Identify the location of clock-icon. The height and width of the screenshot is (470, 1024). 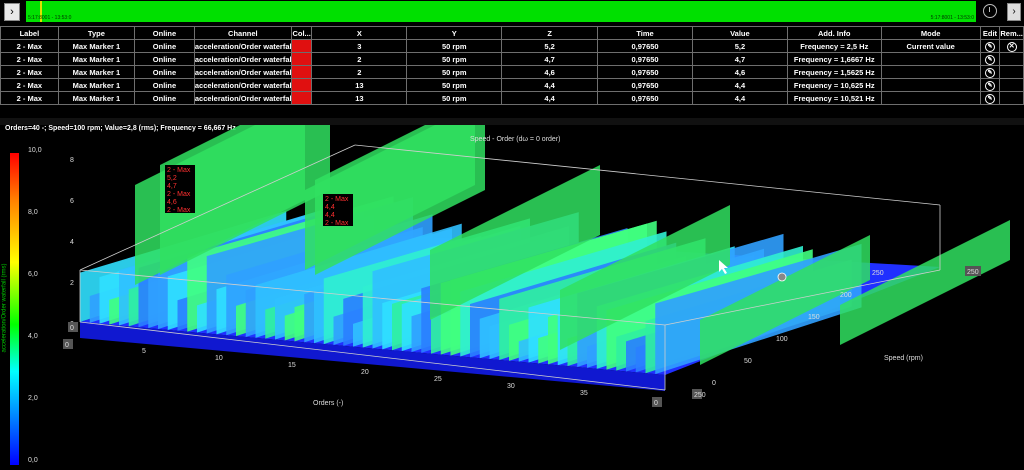
(990, 11).